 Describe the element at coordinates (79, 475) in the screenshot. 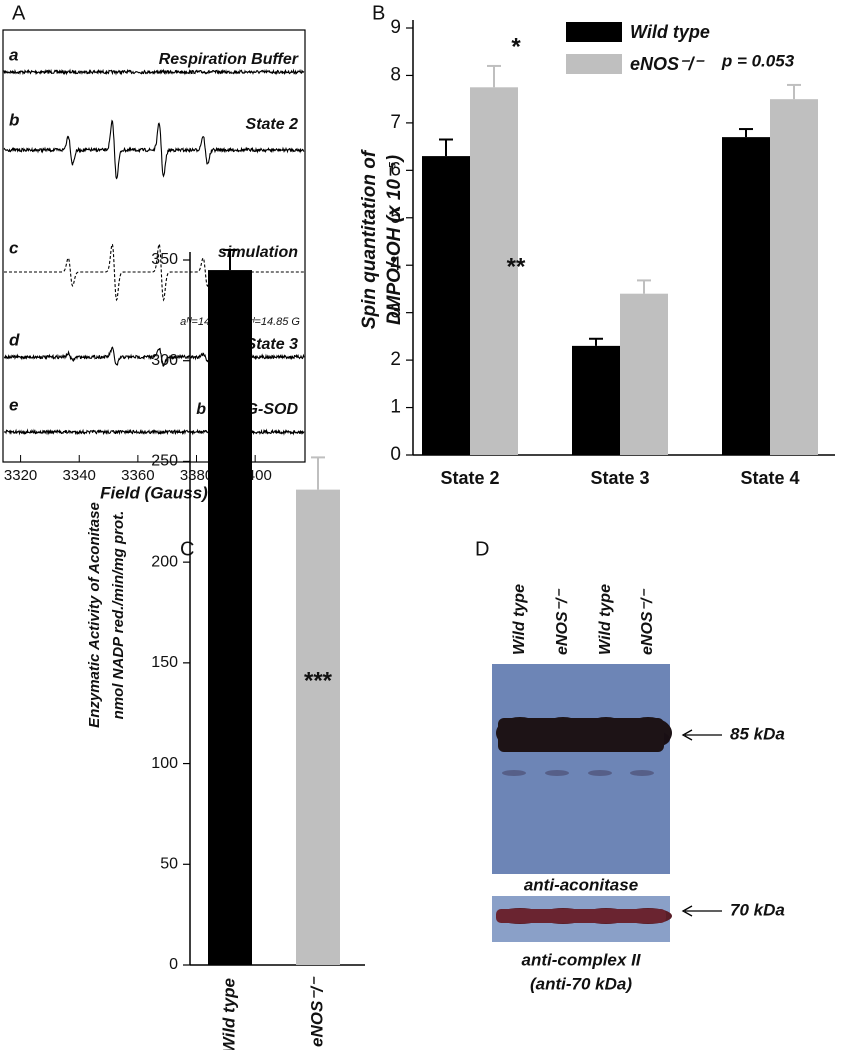

I see `x-tick-label: 3340` at that location.